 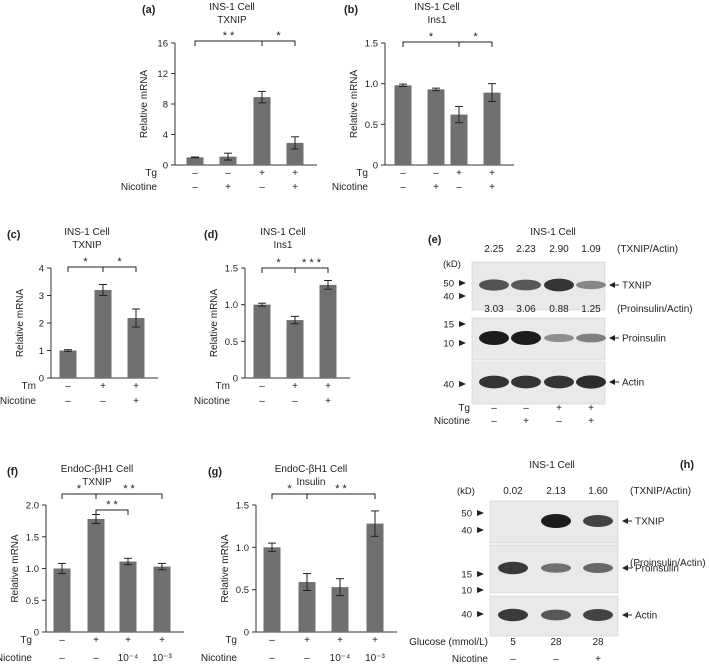 I want to click on ratio-value: 0.02, so click(x=513, y=491).